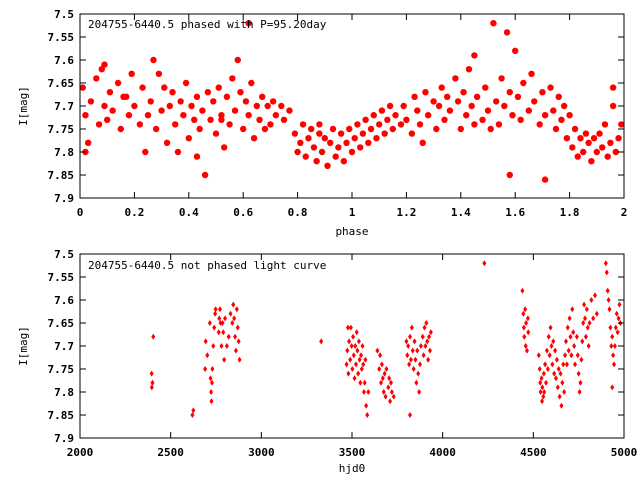 Image resolution: width=640 pixels, height=480 pixels. Describe the element at coordinates (352, 452) in the screenshot. I see `x-tick-label: 3500` at that location.